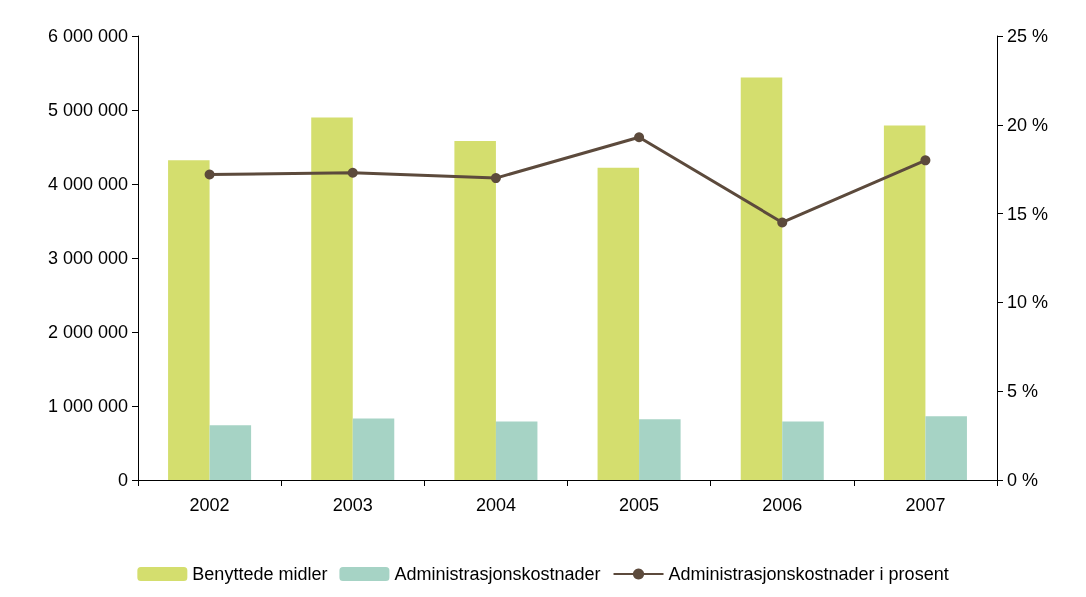  I want to click on y-tick-label: 0, so click(122, 480).